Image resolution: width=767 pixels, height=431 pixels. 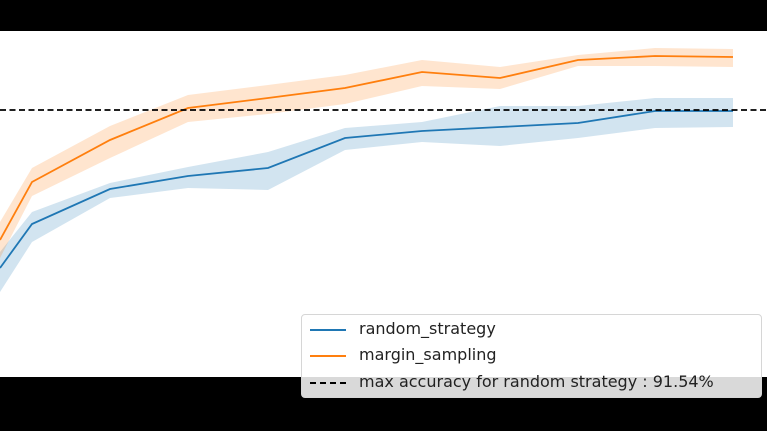 I want to click on legend-swatch-blue-line, so click(x=328, y=330).